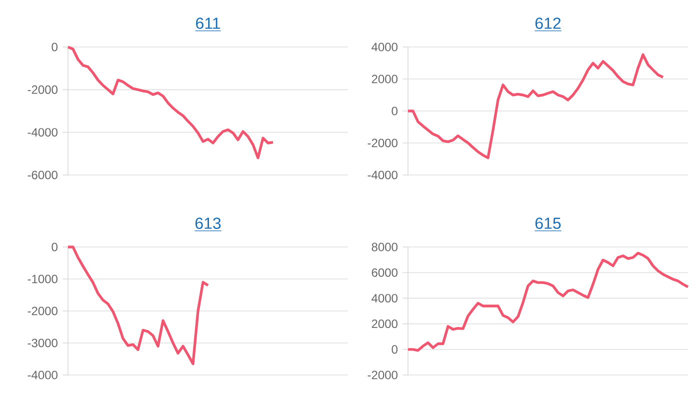 The image size is (700, 400). Describe the element at coordinates (43, 279) in the screenshot. I see `y-tick-label: -1000` at that location.